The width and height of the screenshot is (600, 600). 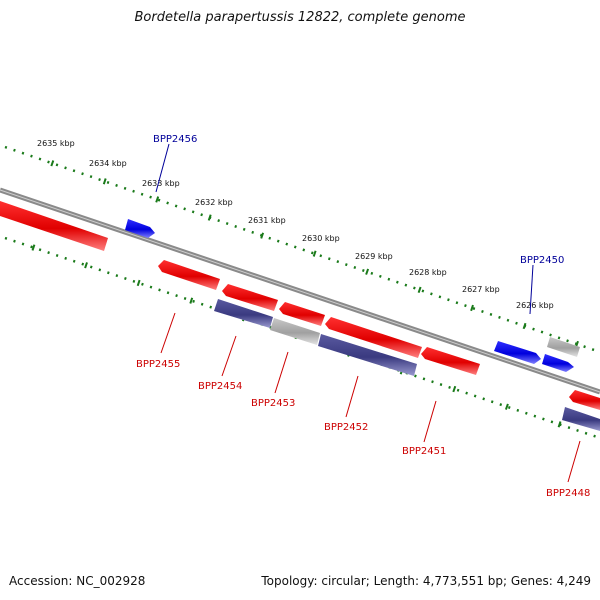 What do you see at coordinates (535, 305) in the screenshot?
I see `kbp-label: 2626 kbp` at bounding box center [535, 305].